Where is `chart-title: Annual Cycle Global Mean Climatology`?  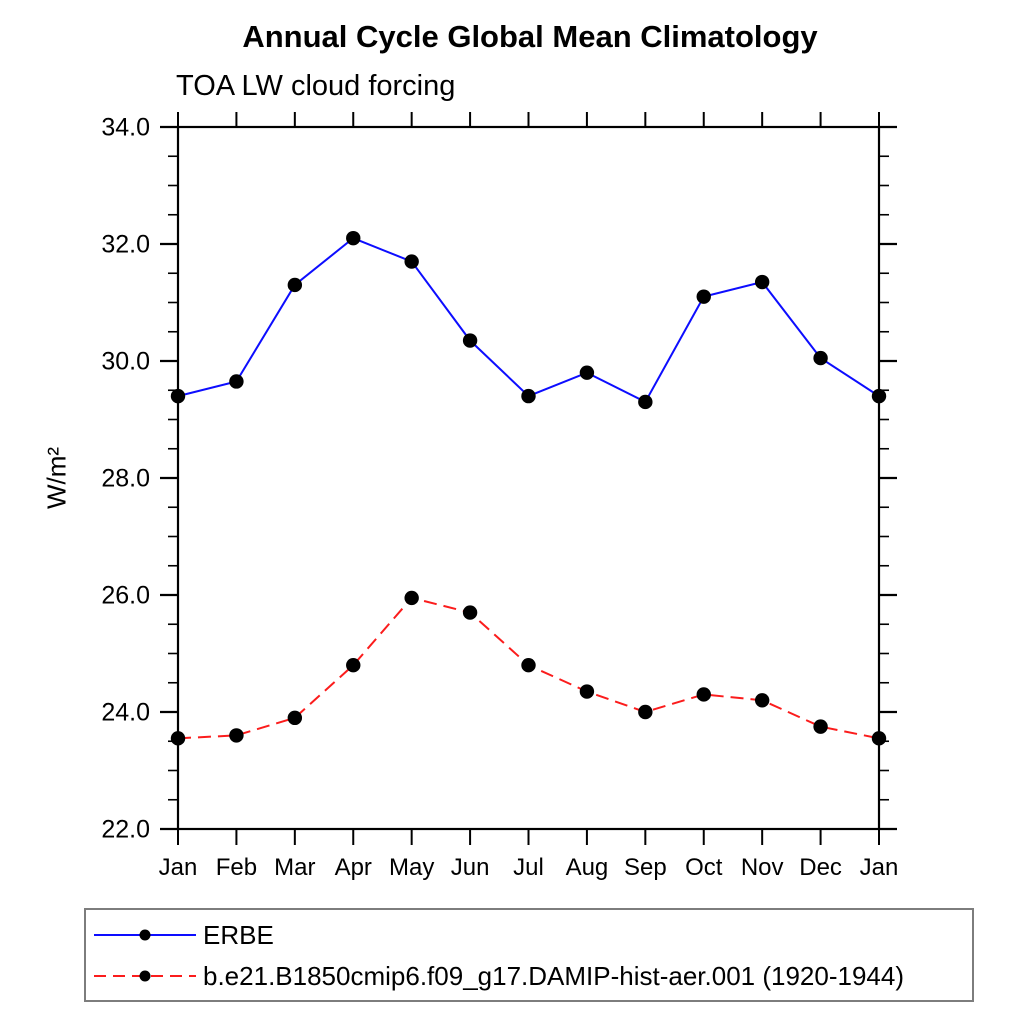
chart-title: Annual Cycle Global Mean Climatology is located at coordinates (530, 36).